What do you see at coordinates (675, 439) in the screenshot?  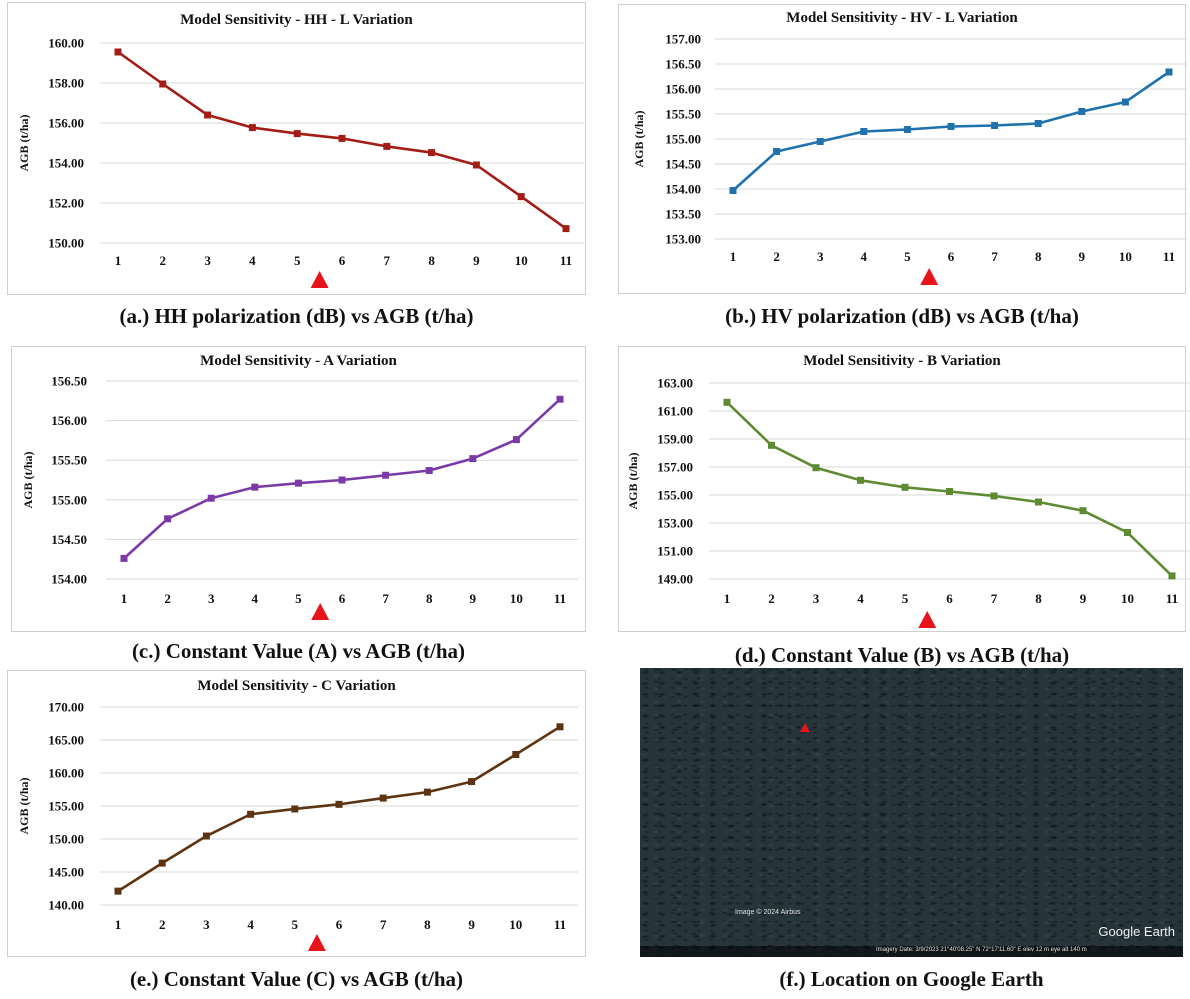 I see `y-tick-label: 159.00` at bounding box center [675, 439].